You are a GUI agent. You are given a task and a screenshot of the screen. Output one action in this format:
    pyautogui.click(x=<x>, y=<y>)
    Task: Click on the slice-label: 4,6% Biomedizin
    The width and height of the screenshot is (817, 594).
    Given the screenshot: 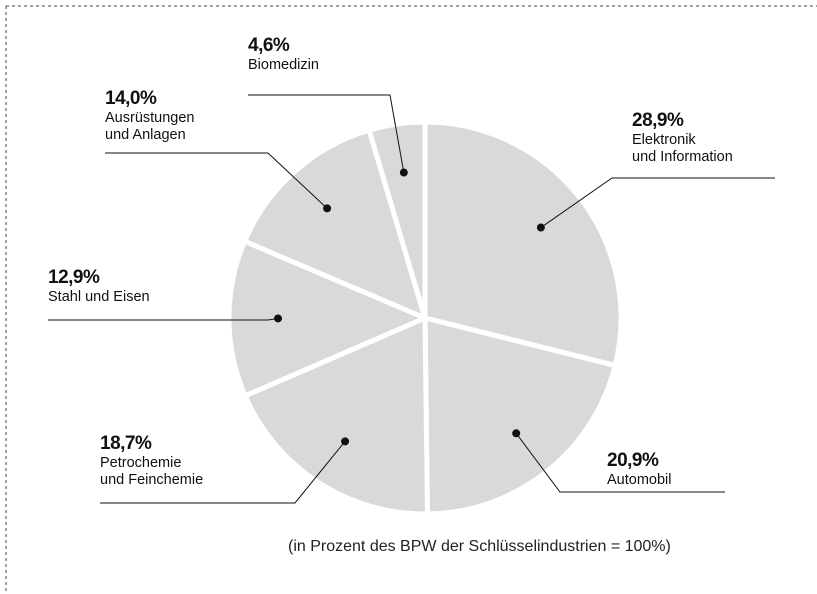 What is the action you would take?
    pyautogui.click(x=283, y=54)
    